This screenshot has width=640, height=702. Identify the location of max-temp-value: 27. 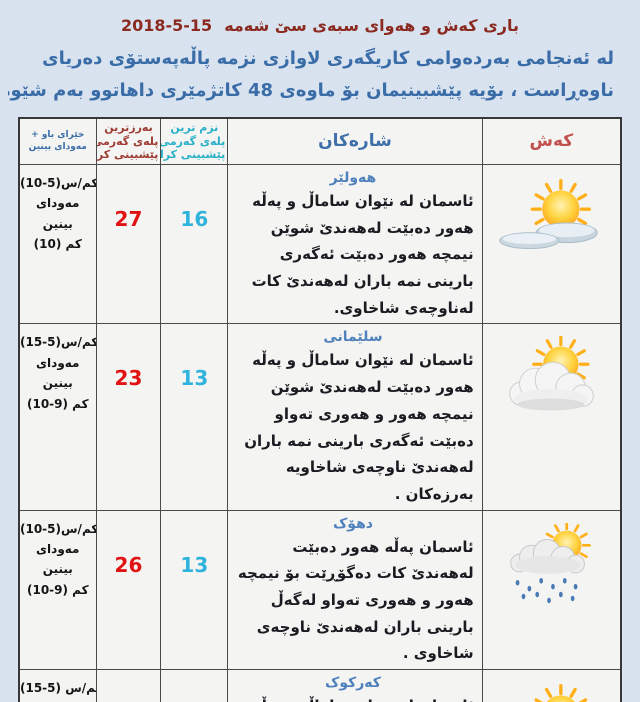
(128, 244).